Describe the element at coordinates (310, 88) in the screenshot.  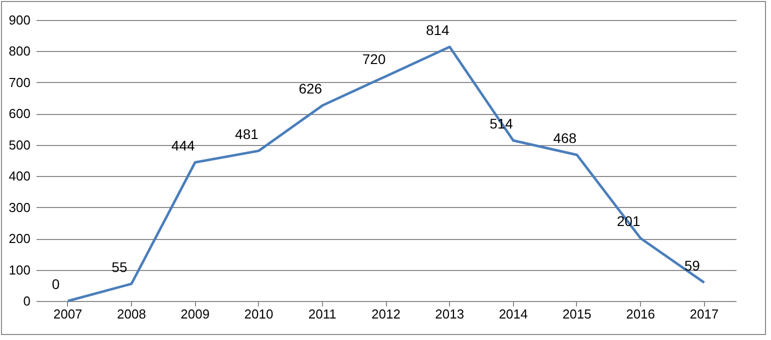
I see `data-label: 626` at that location.